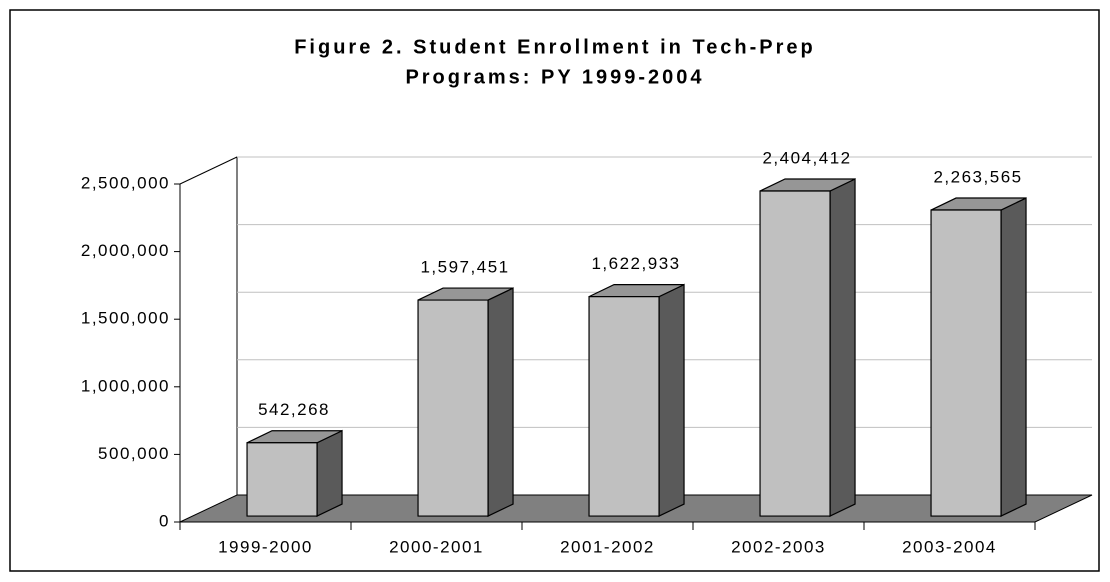 This screenshot has height=582, width=1110. What do you see at coordinates (125, 250) in the screenshot?
I see `y-tick-label: 2,000,000` at bounding box center [125, 250].